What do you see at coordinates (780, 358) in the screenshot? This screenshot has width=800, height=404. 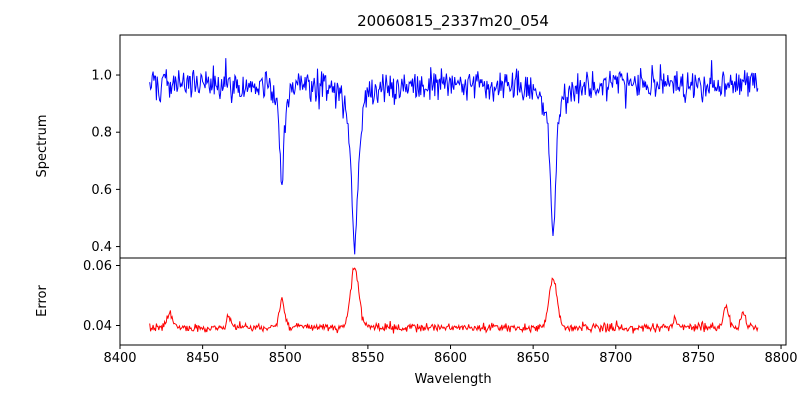 I see `x-tick-label: 8800` at bounding box center [780, 358].